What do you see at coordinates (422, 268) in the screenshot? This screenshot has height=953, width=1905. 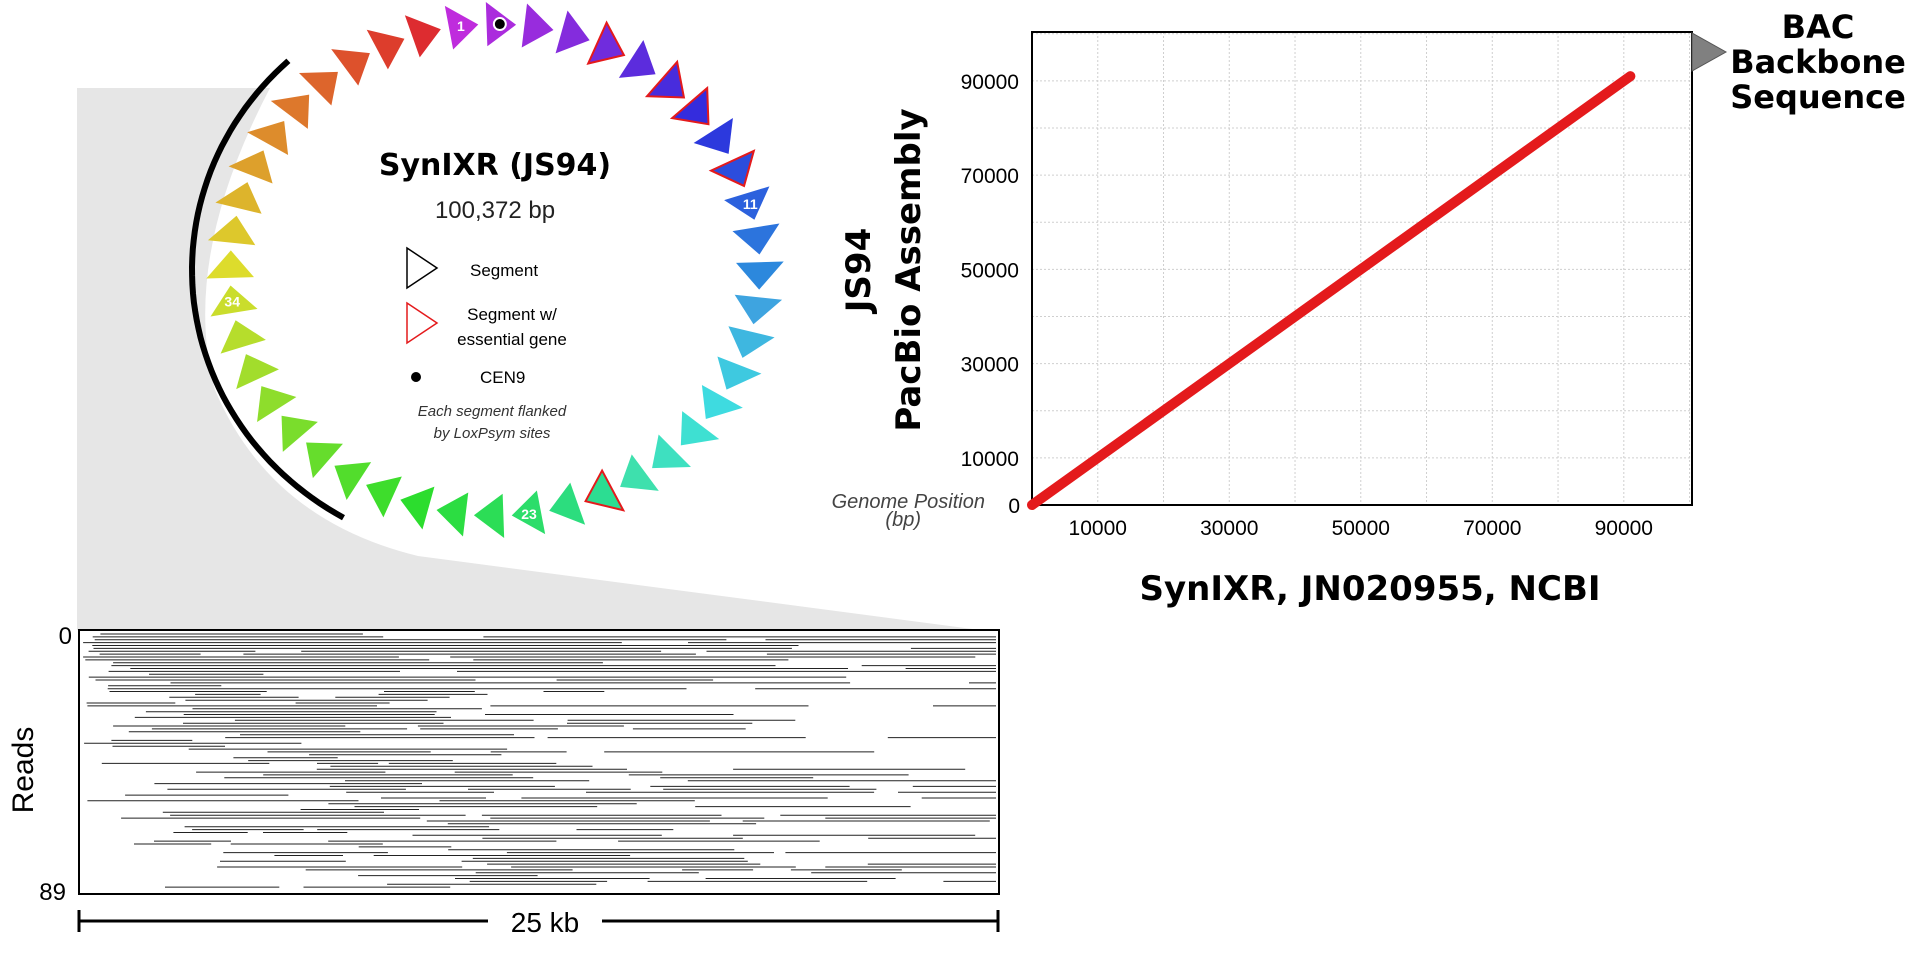 I see `legend-segment-icon` at bounding box center [422, 268].